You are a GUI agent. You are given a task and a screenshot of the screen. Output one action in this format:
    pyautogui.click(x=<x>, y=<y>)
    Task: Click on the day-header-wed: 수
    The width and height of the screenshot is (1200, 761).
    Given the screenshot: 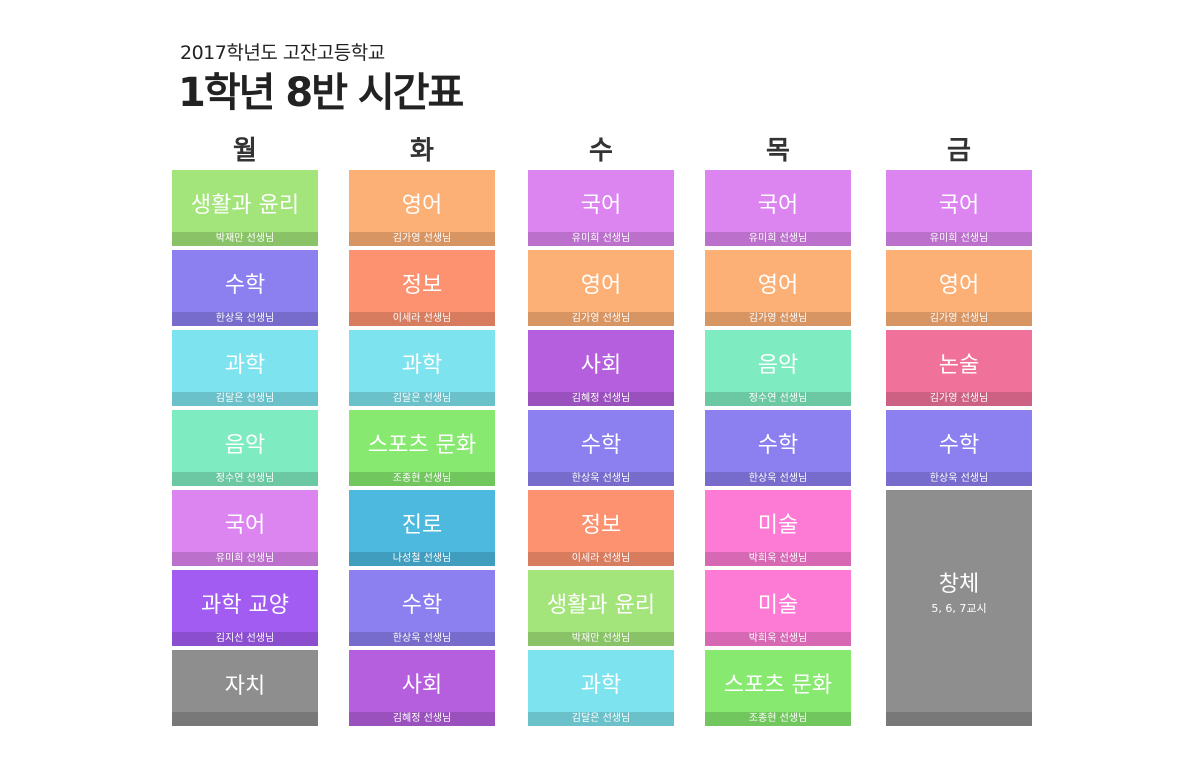 What is the action you would take?
    pyautogui.click(x=601, y=151)
    